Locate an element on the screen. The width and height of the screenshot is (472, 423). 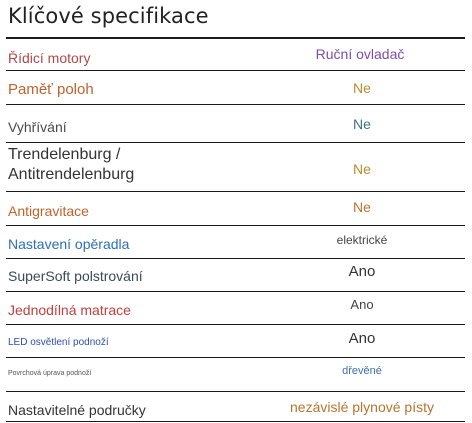
spec-row-led: LED osvětlení podnoží Ano is located at coordinates (235, 341).